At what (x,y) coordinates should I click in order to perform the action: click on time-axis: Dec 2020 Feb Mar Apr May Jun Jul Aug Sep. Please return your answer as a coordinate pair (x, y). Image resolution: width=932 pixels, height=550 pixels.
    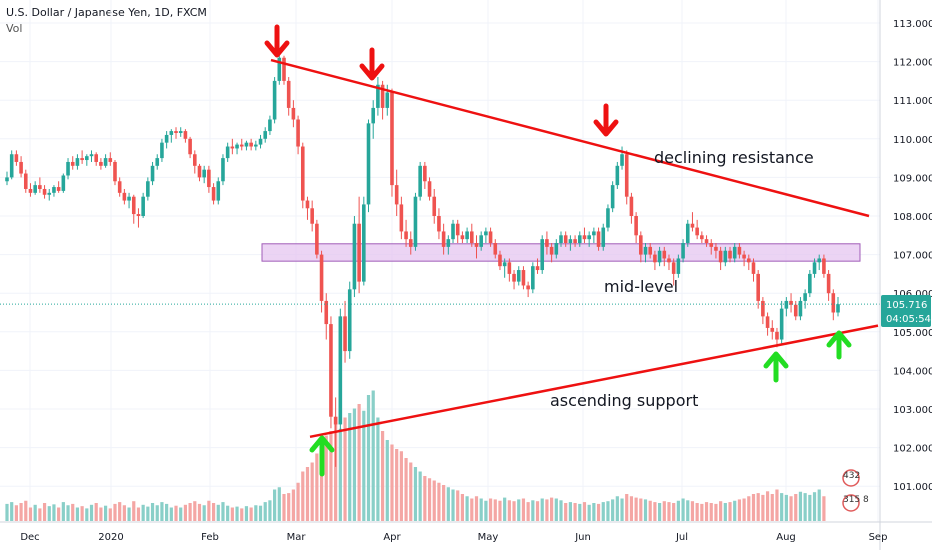
    Looking at the image, I should click on (453, 537).